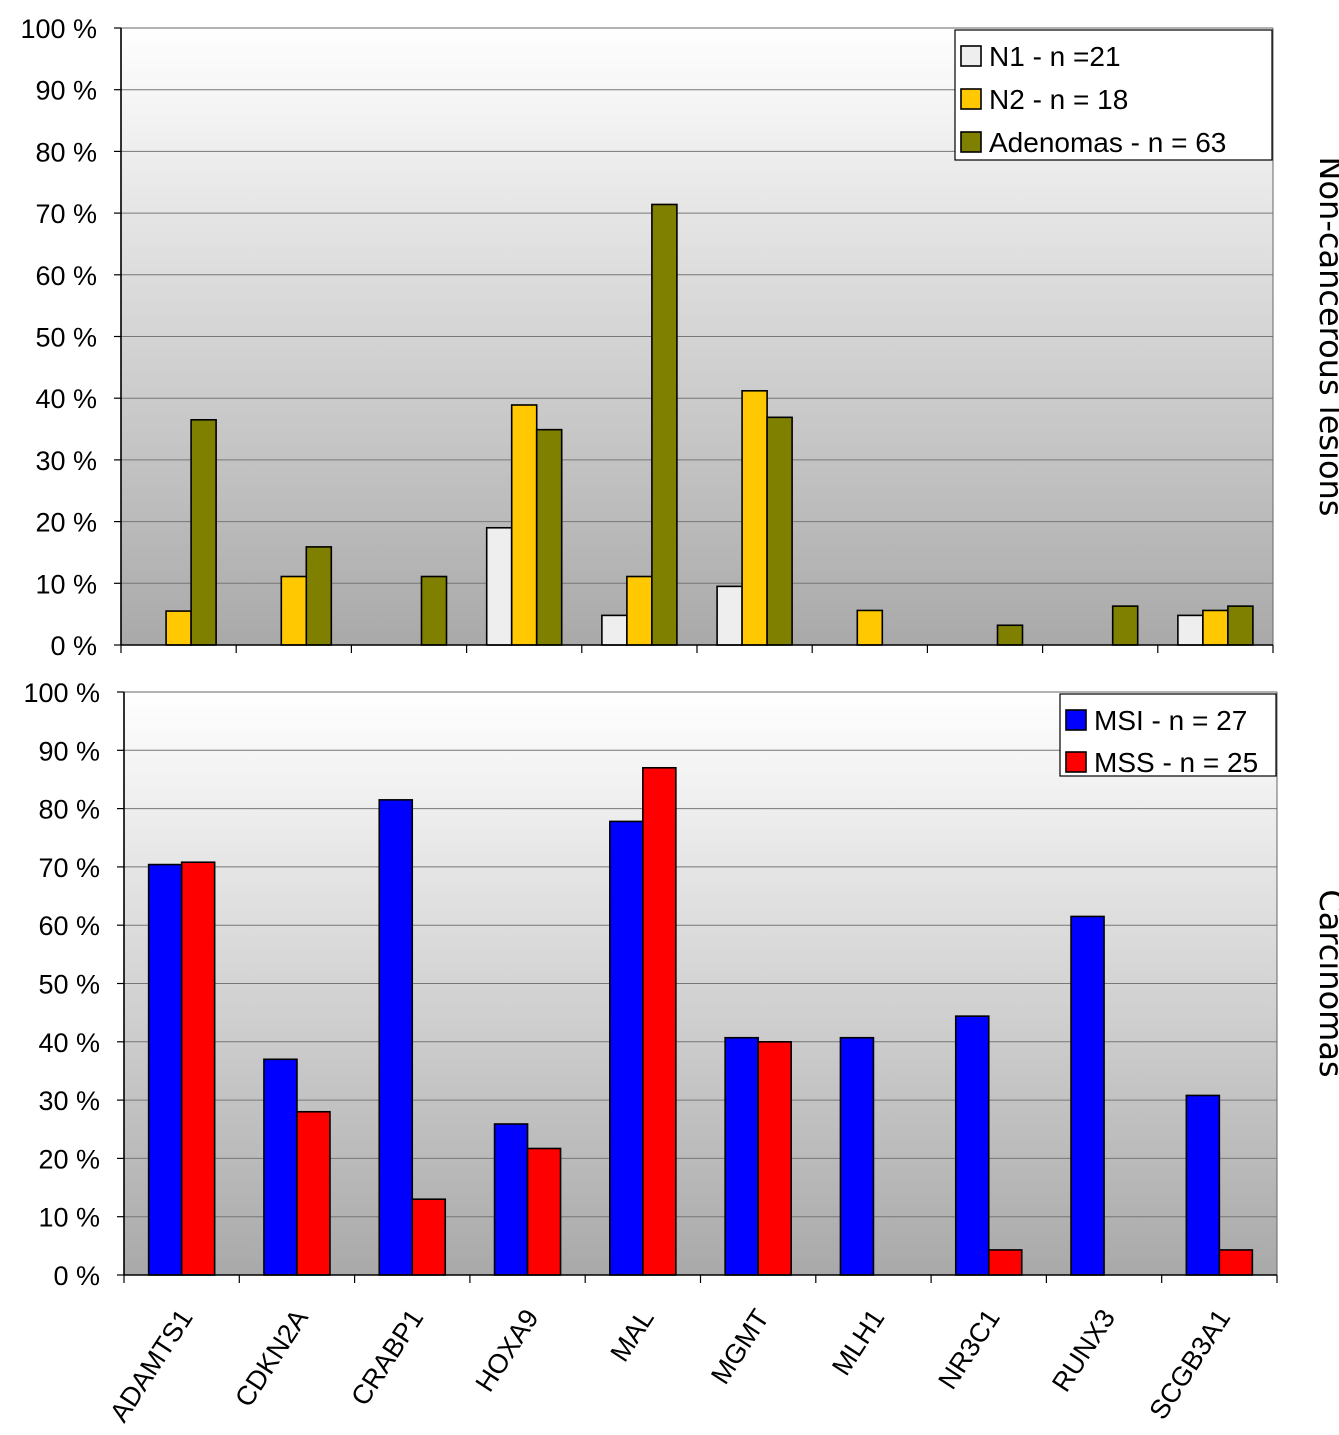 This screenshot has height=1435, width=1339. I want to click on panel2-side-label: Carcinomas, so click(1325, 983).